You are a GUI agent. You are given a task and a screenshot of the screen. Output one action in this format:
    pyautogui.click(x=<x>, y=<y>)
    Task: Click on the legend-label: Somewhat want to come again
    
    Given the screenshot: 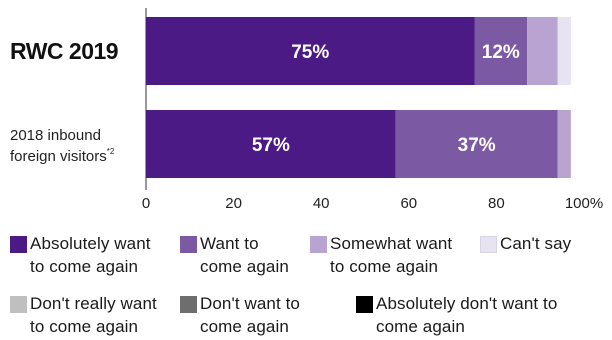 What is the action you would take?
    pyautogui.click(x=391, y=255)
    